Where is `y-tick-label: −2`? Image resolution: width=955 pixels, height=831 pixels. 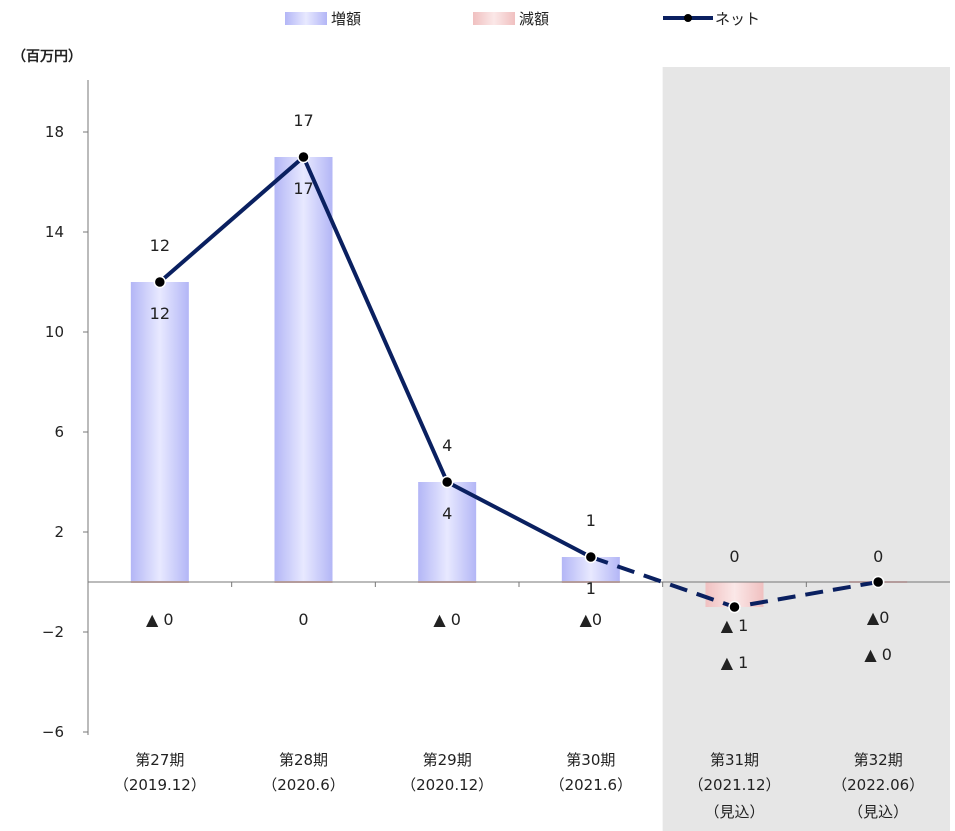 y-tick-label: −2 is located at coordinates (53, 632).